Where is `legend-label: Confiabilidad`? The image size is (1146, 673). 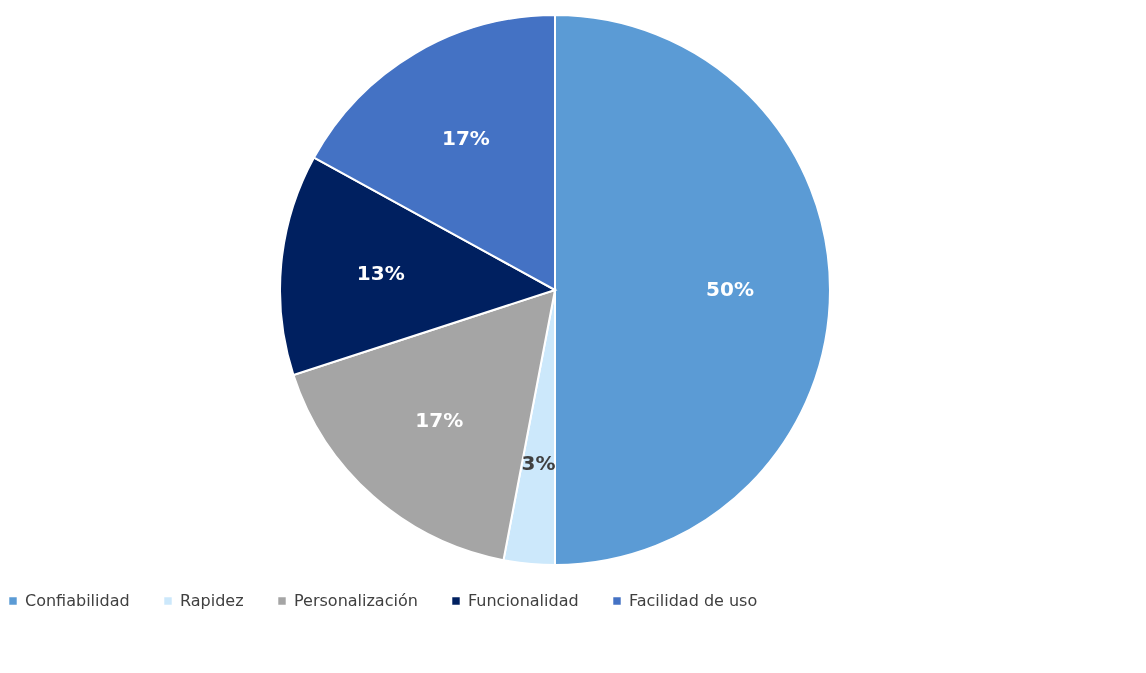
legend-label: Confiabilidad is located at coordinates (77, 600).